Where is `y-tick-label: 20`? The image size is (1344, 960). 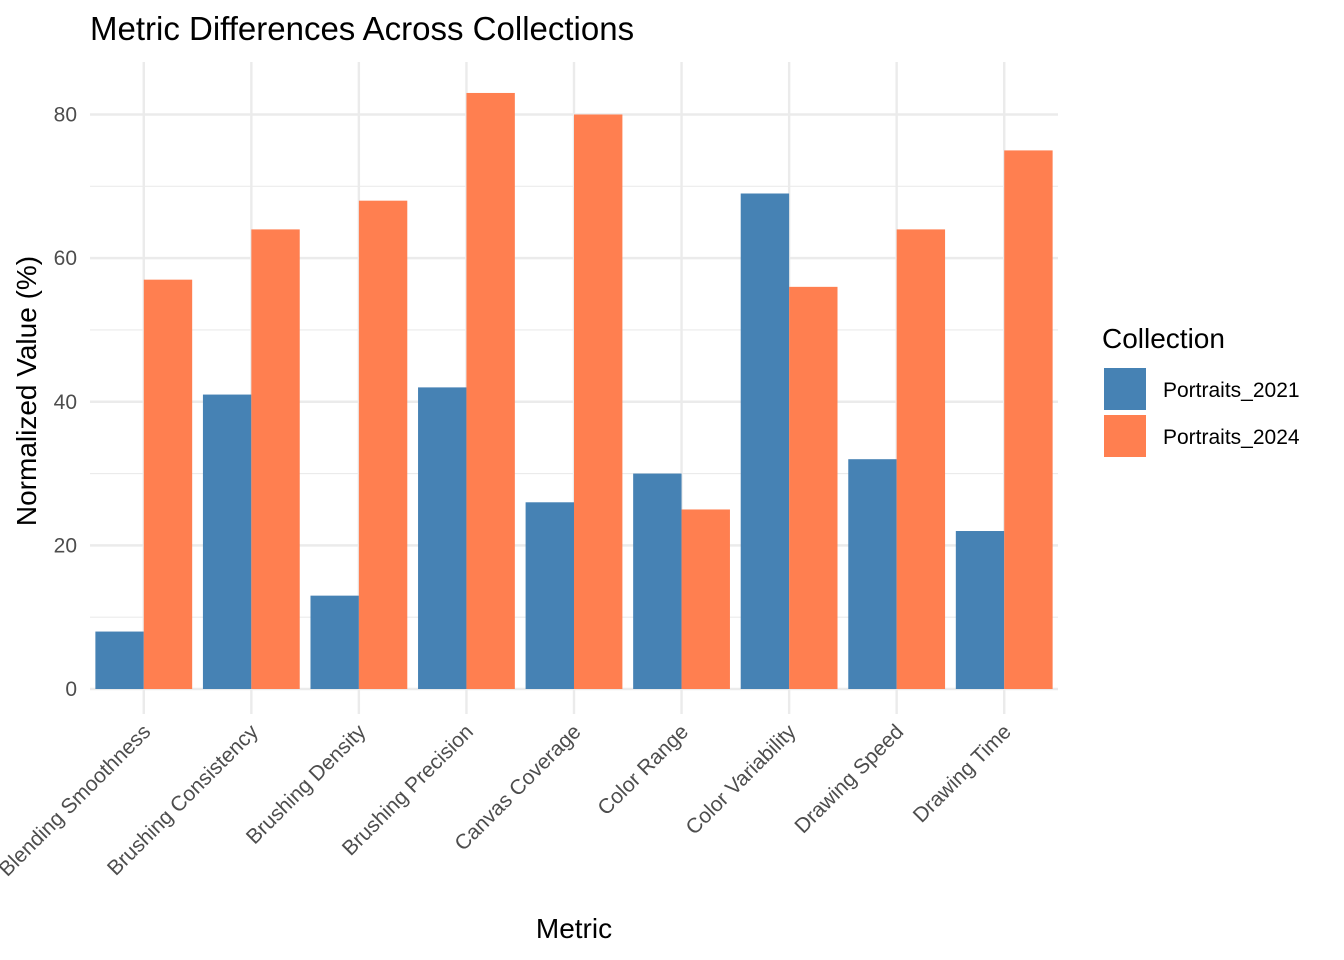
y-tick-label: 20 is located at coordinates (65, 545).